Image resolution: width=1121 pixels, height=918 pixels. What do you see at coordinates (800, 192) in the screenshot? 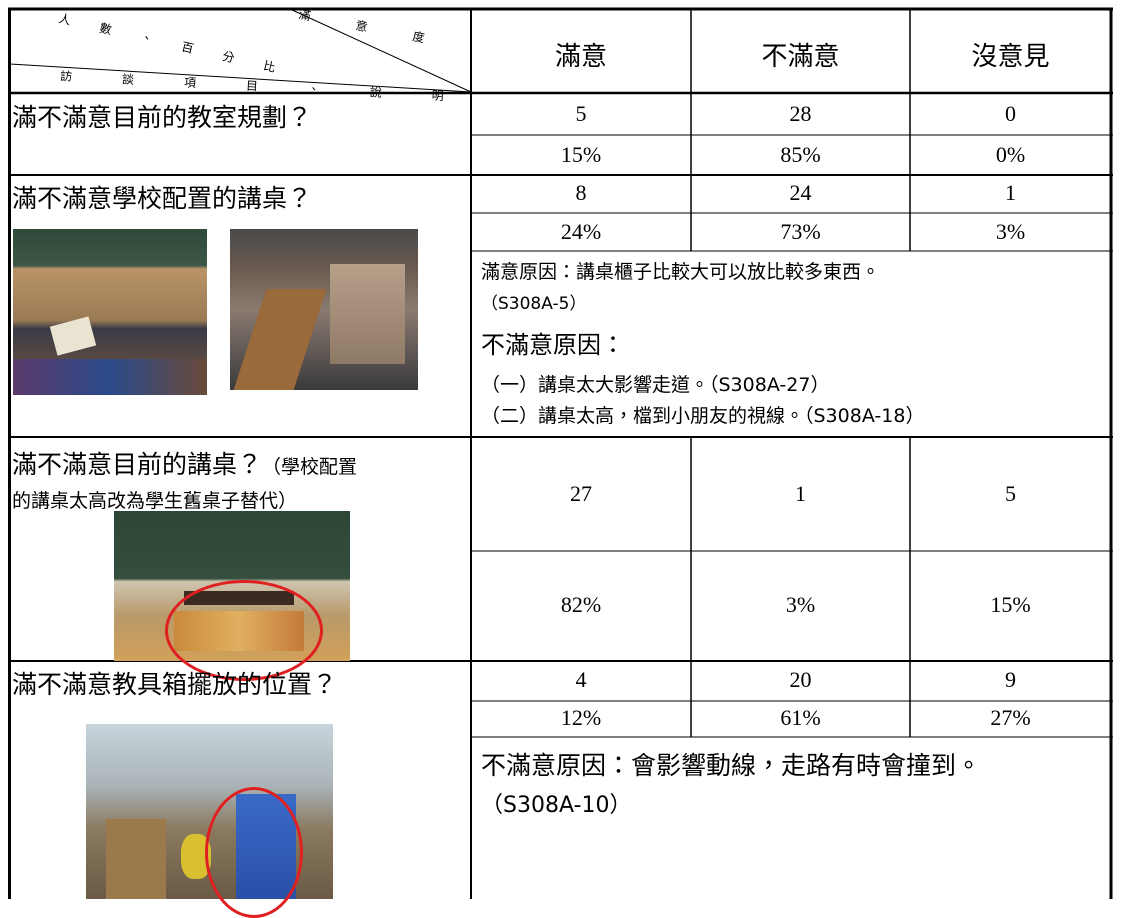
I see `count: 24` at bounding box center [800, 192].